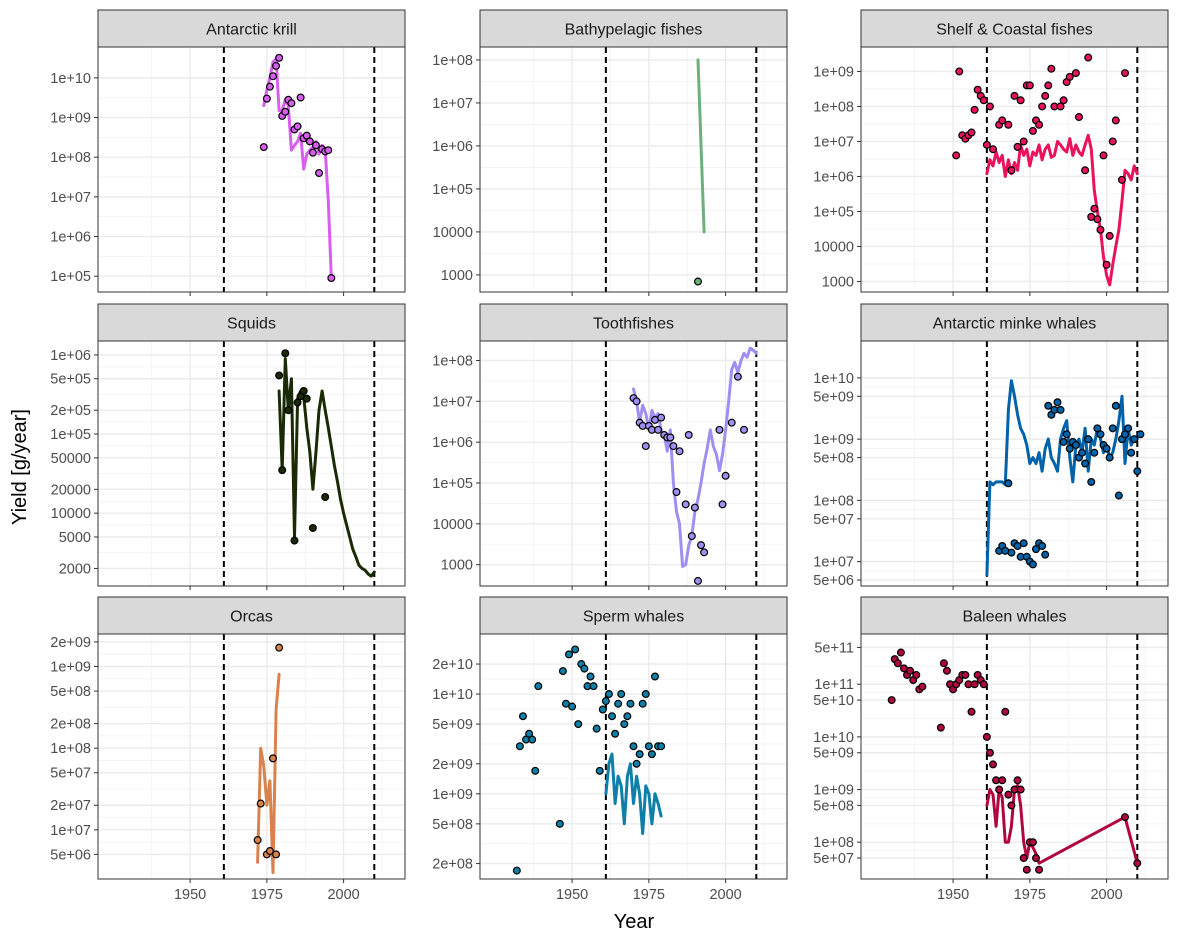 The width and height of the screenshot is (1181, 944). What do you see at coordinates (1106, 895) in the screenshot?
I see `x-tick-label: 2000` at bounding box center [1106, 895].